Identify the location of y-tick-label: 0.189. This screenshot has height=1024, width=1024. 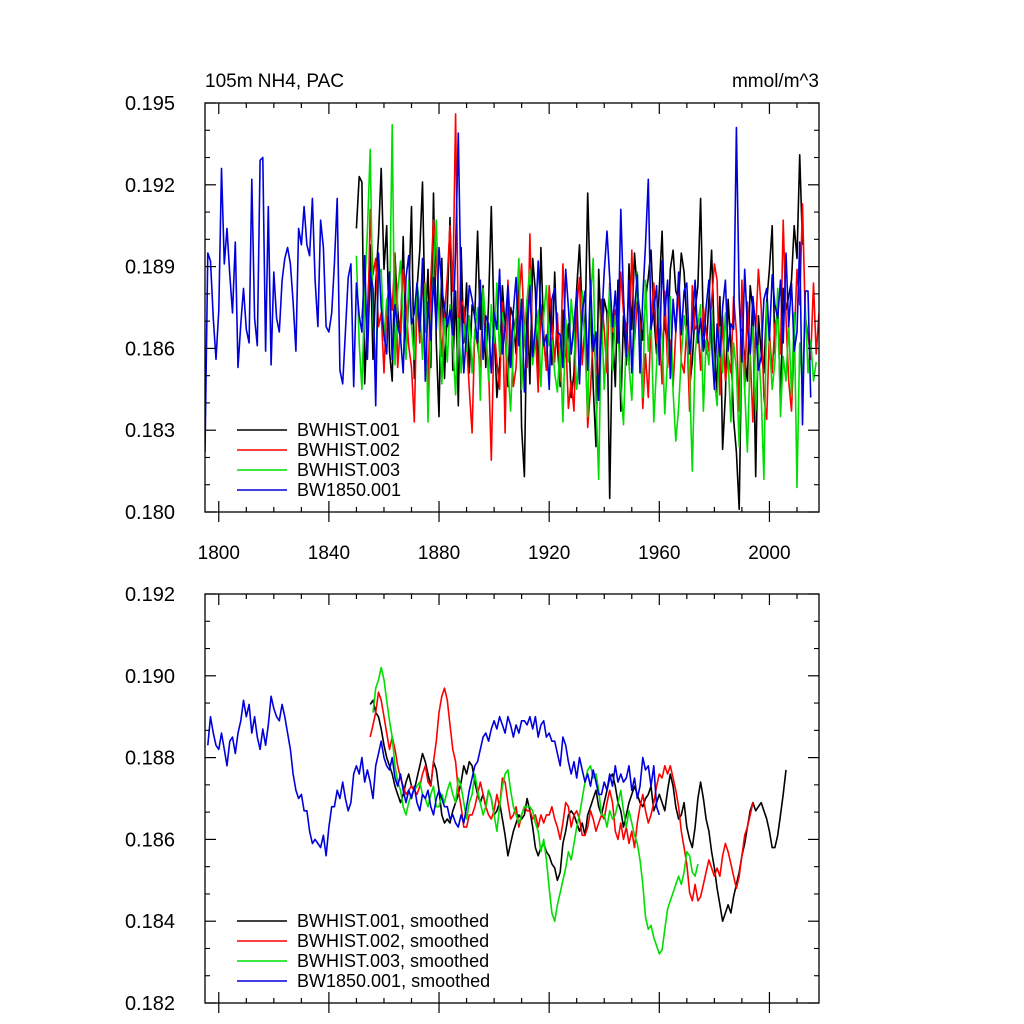
(150, 268).